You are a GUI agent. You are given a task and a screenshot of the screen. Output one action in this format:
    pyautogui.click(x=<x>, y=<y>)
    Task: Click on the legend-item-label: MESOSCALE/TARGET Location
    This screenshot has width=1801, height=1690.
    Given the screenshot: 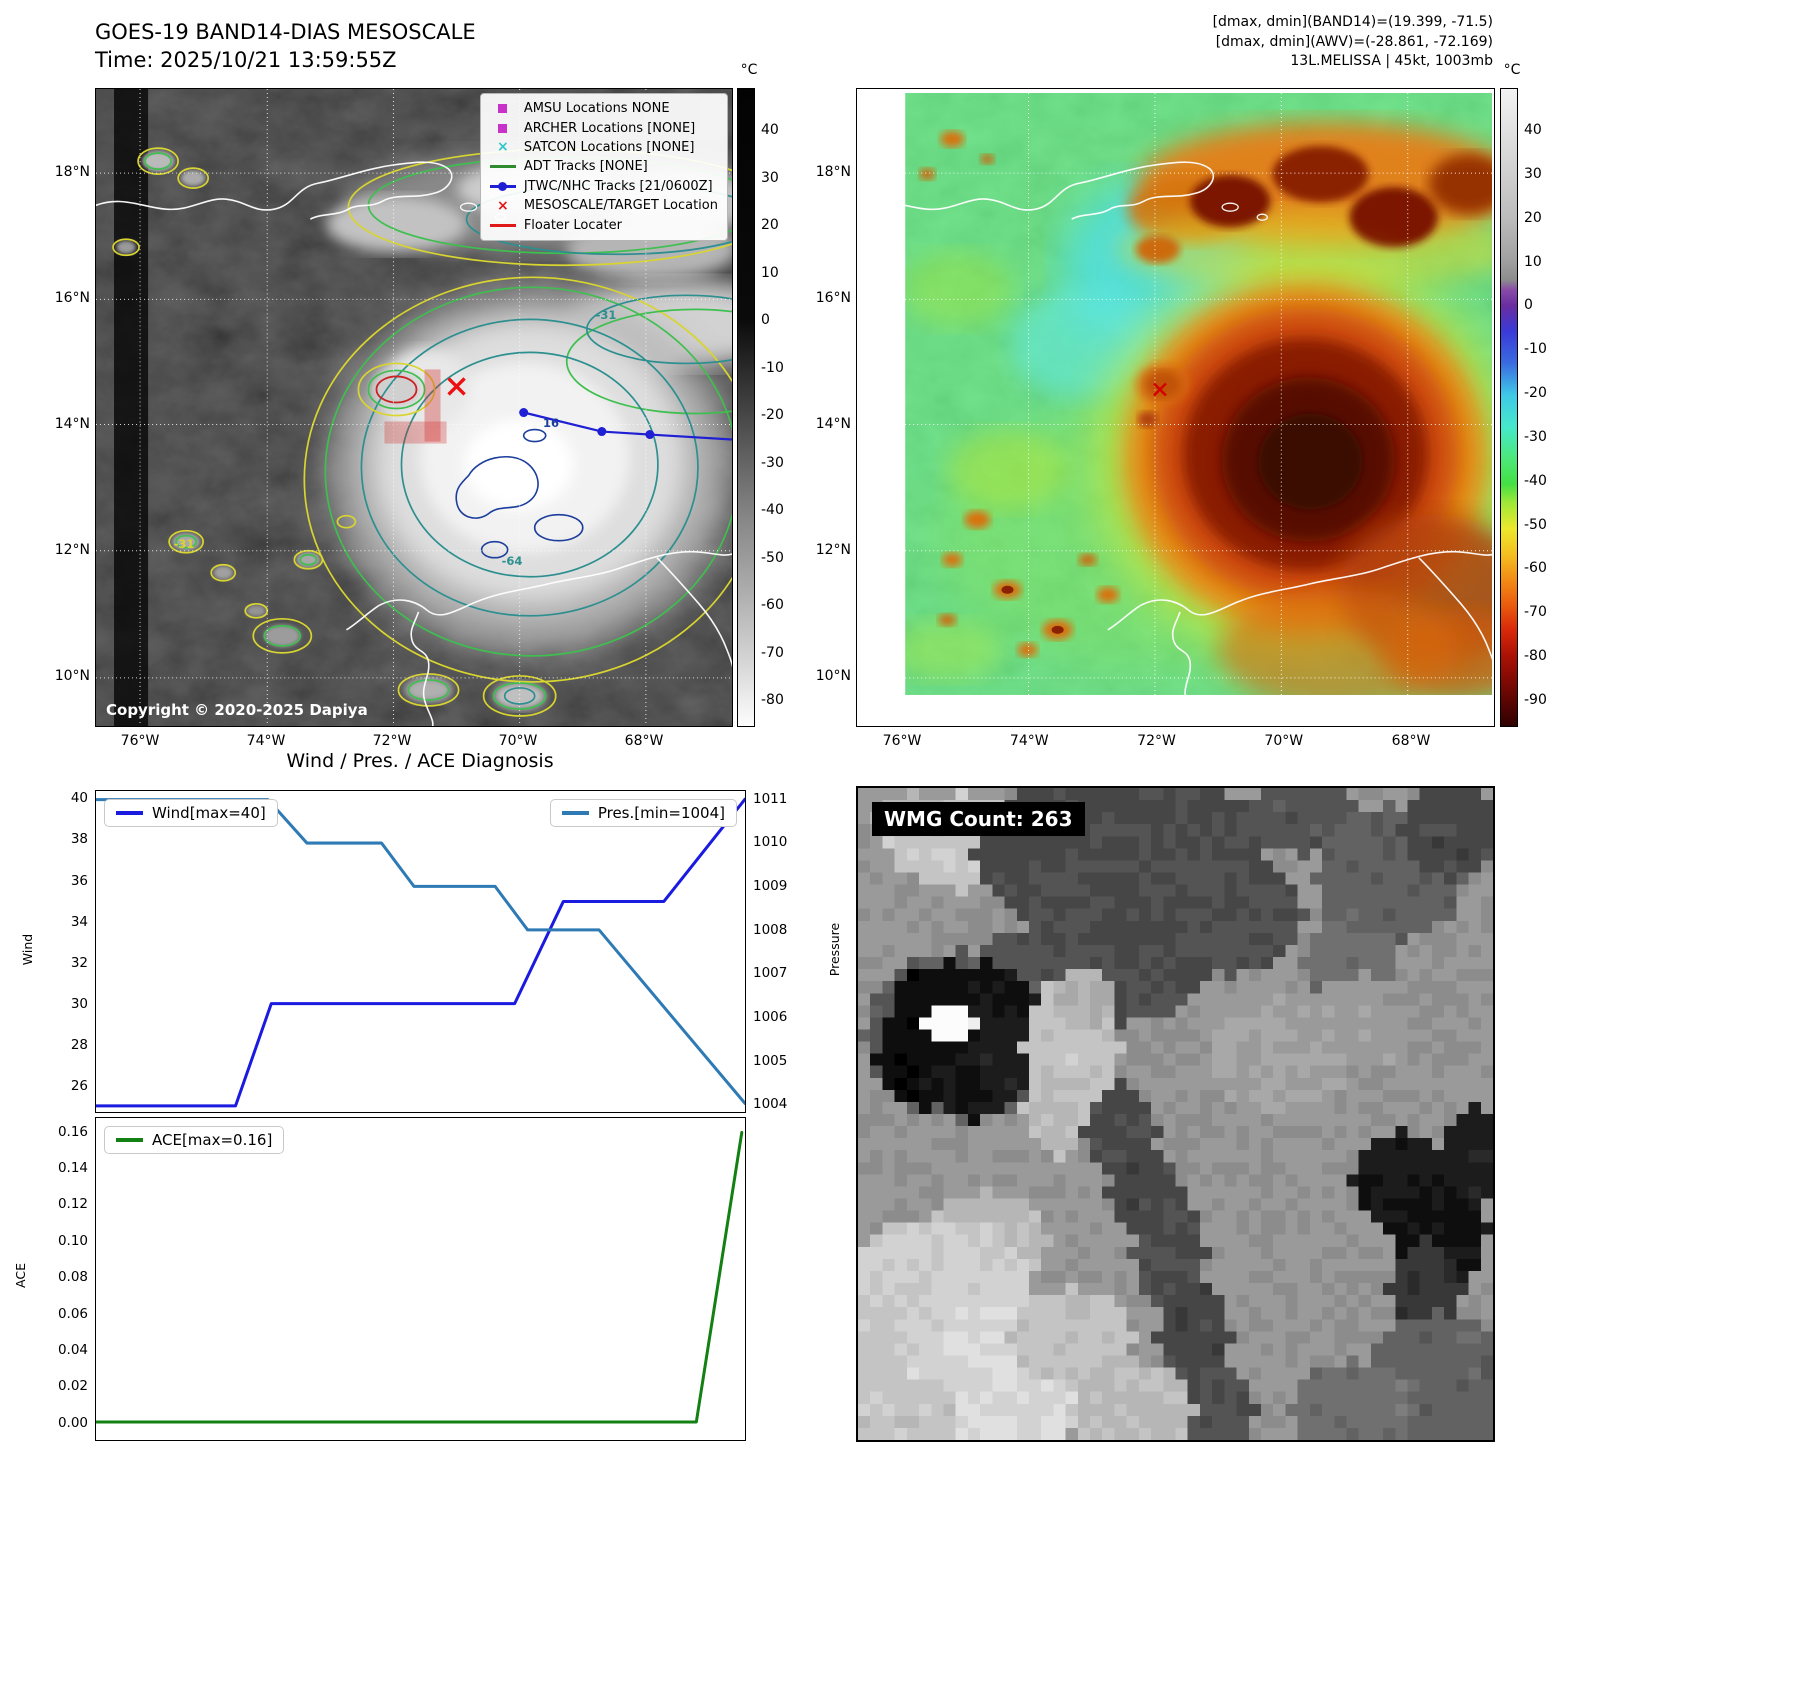 What is the action you would take?
    pyautogui.click(x=620, y=206)
    